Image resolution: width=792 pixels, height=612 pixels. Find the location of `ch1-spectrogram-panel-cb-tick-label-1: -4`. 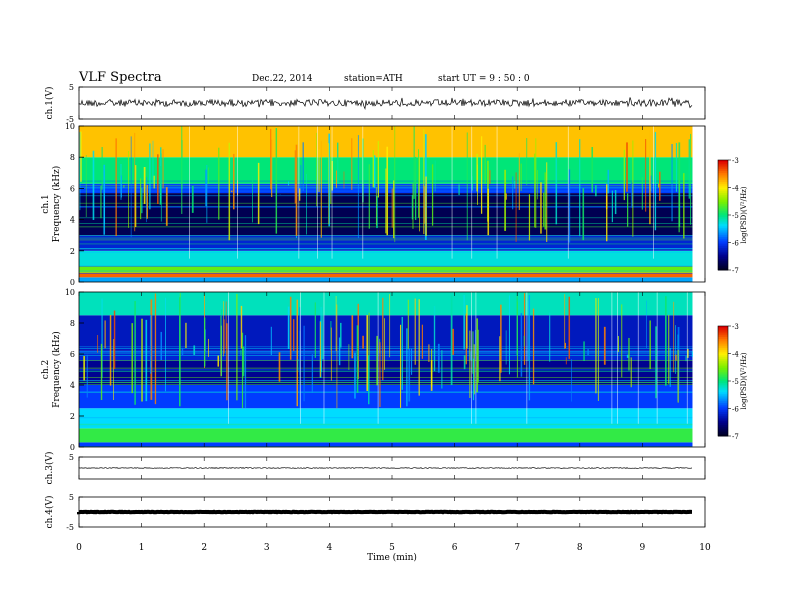

ch1-spectrogram-panel-cb-tick-label-1: -4 is located at coordinates (735, 189).